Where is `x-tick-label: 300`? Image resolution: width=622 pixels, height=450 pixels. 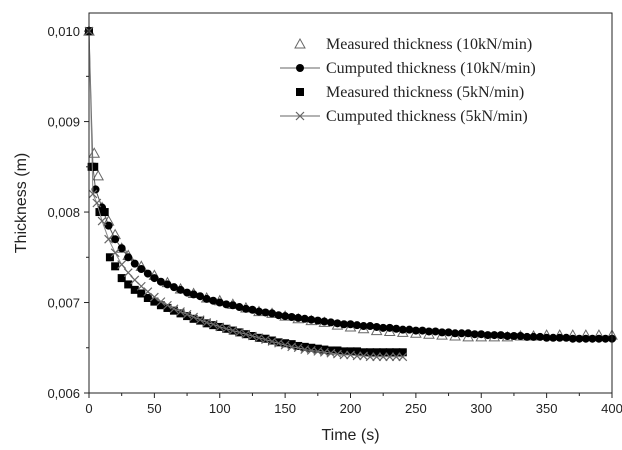 x-tick-label: 300 is located at coordinates (481, 408).